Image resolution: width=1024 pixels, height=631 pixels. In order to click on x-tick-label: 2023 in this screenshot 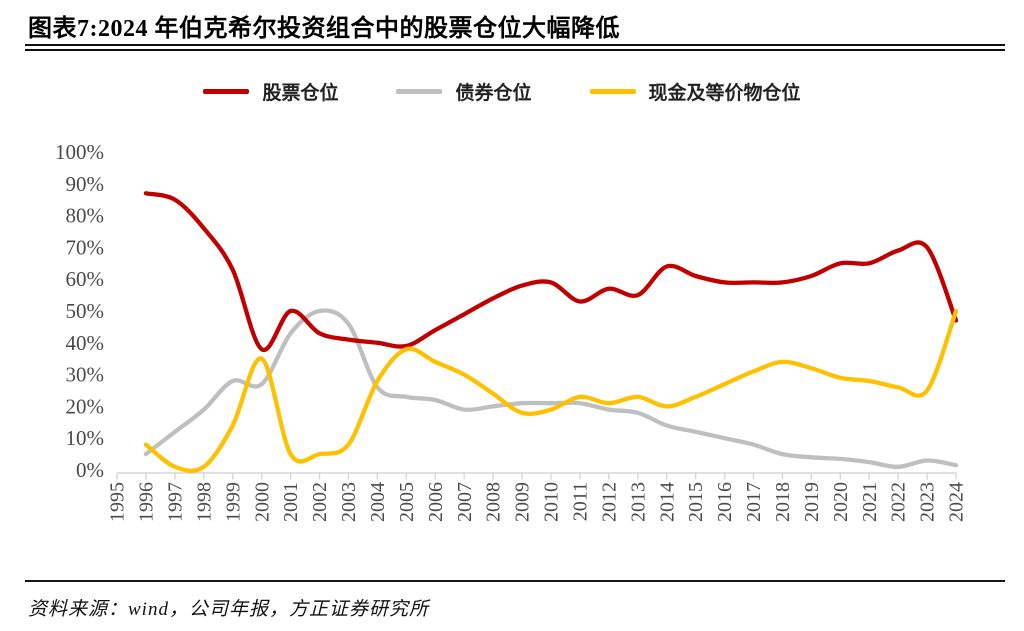, I will do `click(928, 502)`.